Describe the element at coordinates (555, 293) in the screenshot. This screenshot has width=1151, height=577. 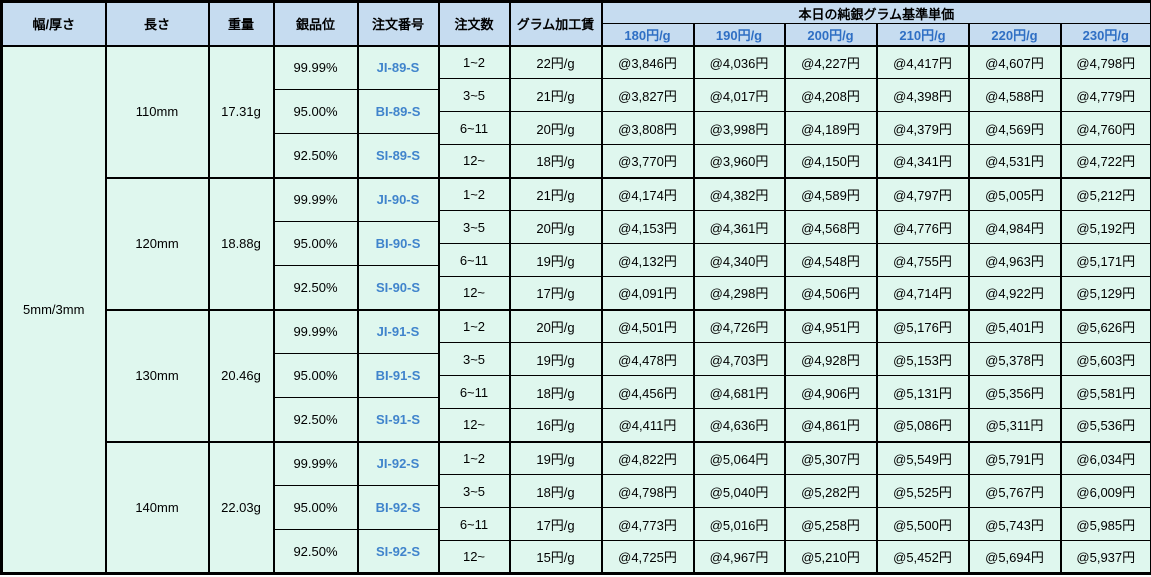
I see `gram-fee-cell: 17円/g` at that location.